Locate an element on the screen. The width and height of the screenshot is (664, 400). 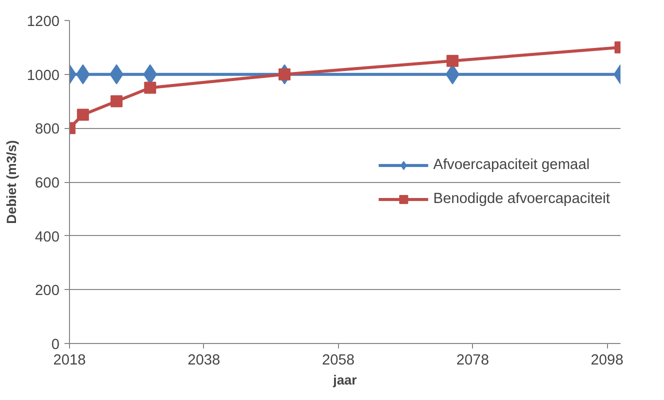
x-tick-label: 2018 is located at coordinates (69, 360).